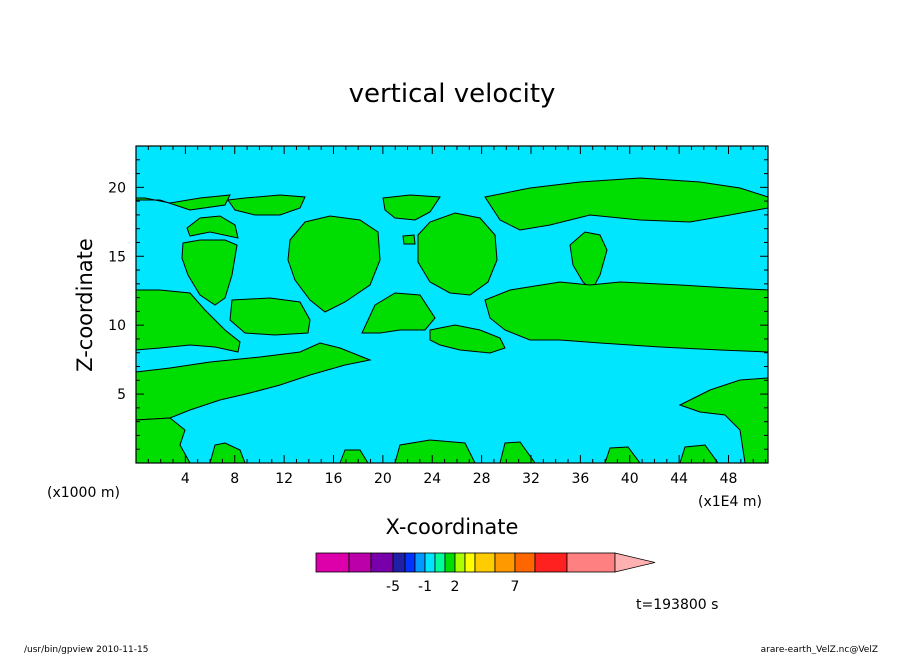 This screenshot has width=904, height=654. I want to click on footer-right: arare-earth_VelZ.nc@VelZ, so click(819, 649).